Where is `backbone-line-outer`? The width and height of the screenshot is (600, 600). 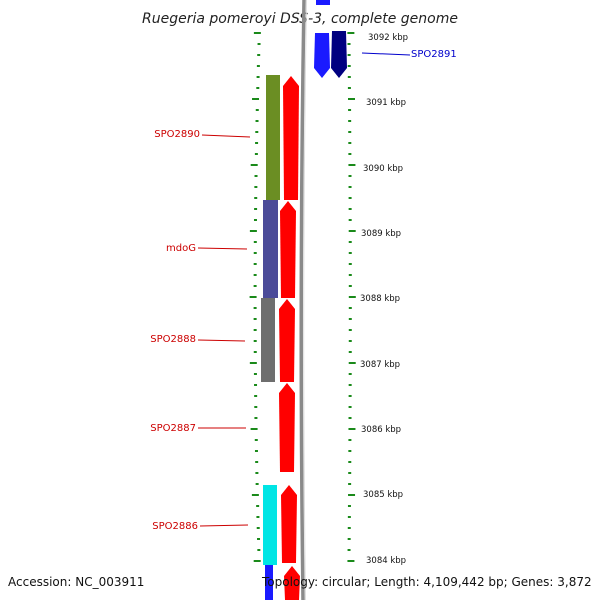 backbone-line-outer is located at coordinates (302, 300).